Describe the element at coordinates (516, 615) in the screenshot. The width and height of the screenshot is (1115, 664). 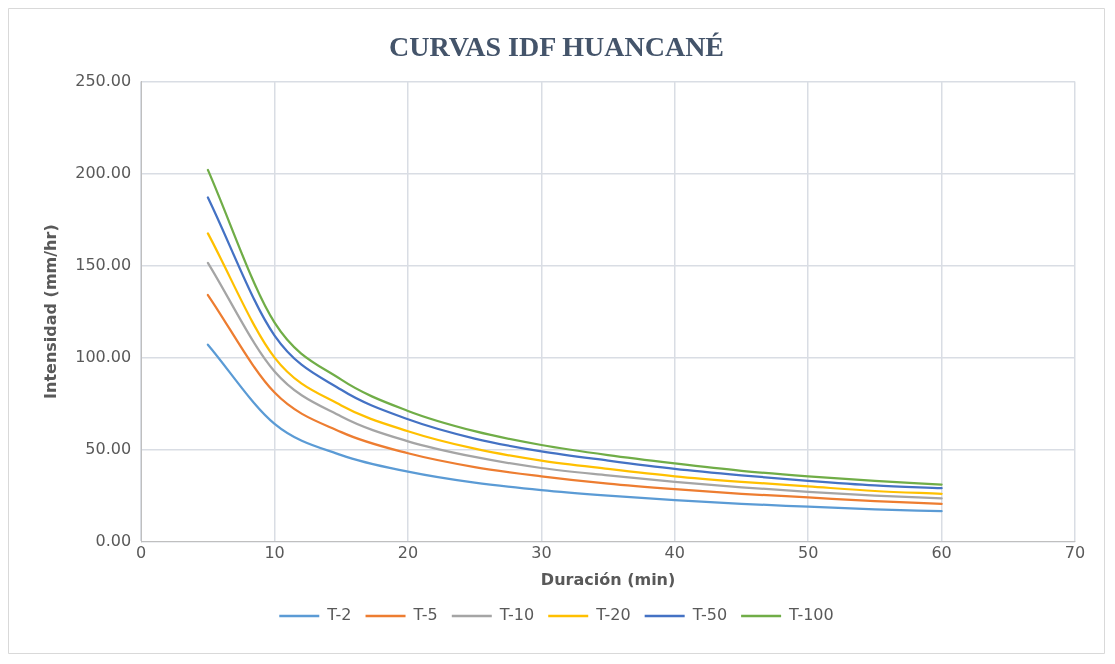
I see `legend-label: T-10` at that location.